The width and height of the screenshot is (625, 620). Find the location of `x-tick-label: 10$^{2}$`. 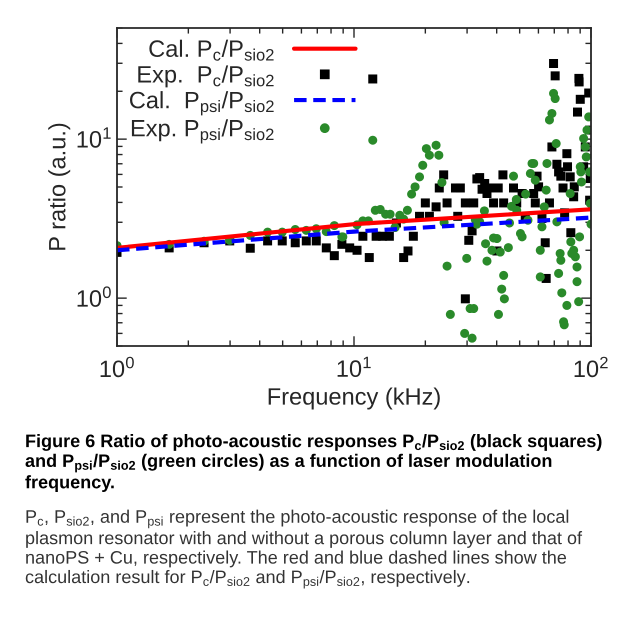

x-tick-label: 10$^{2}$ is located at coordinates (591, 367).